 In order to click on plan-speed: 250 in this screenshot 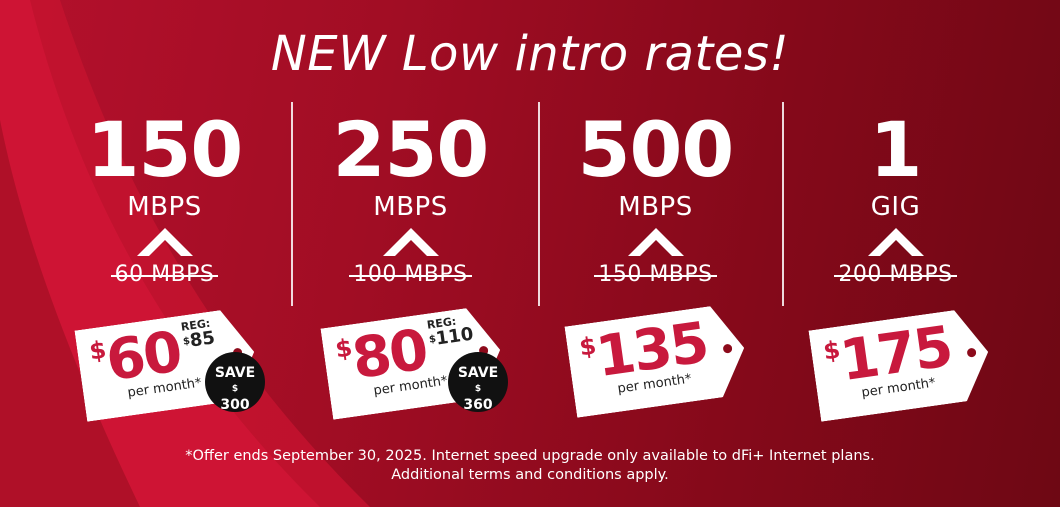, I will do `click(411, 149)`.